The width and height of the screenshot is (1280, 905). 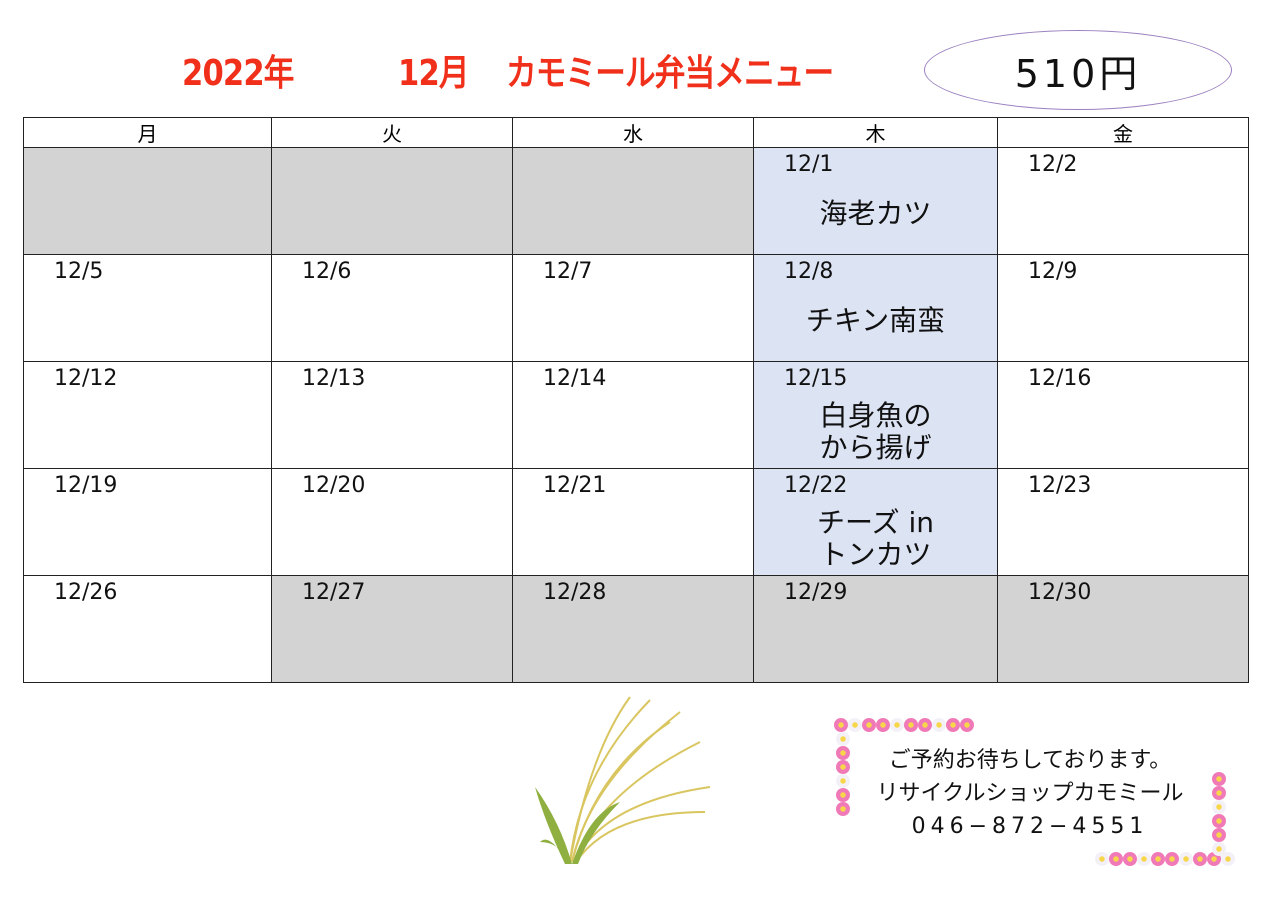 What do you see at coordinates (1030, 826) in the screenshot?
I see `phone-number: 046−872−4551` at bounding box center [1030, 826].